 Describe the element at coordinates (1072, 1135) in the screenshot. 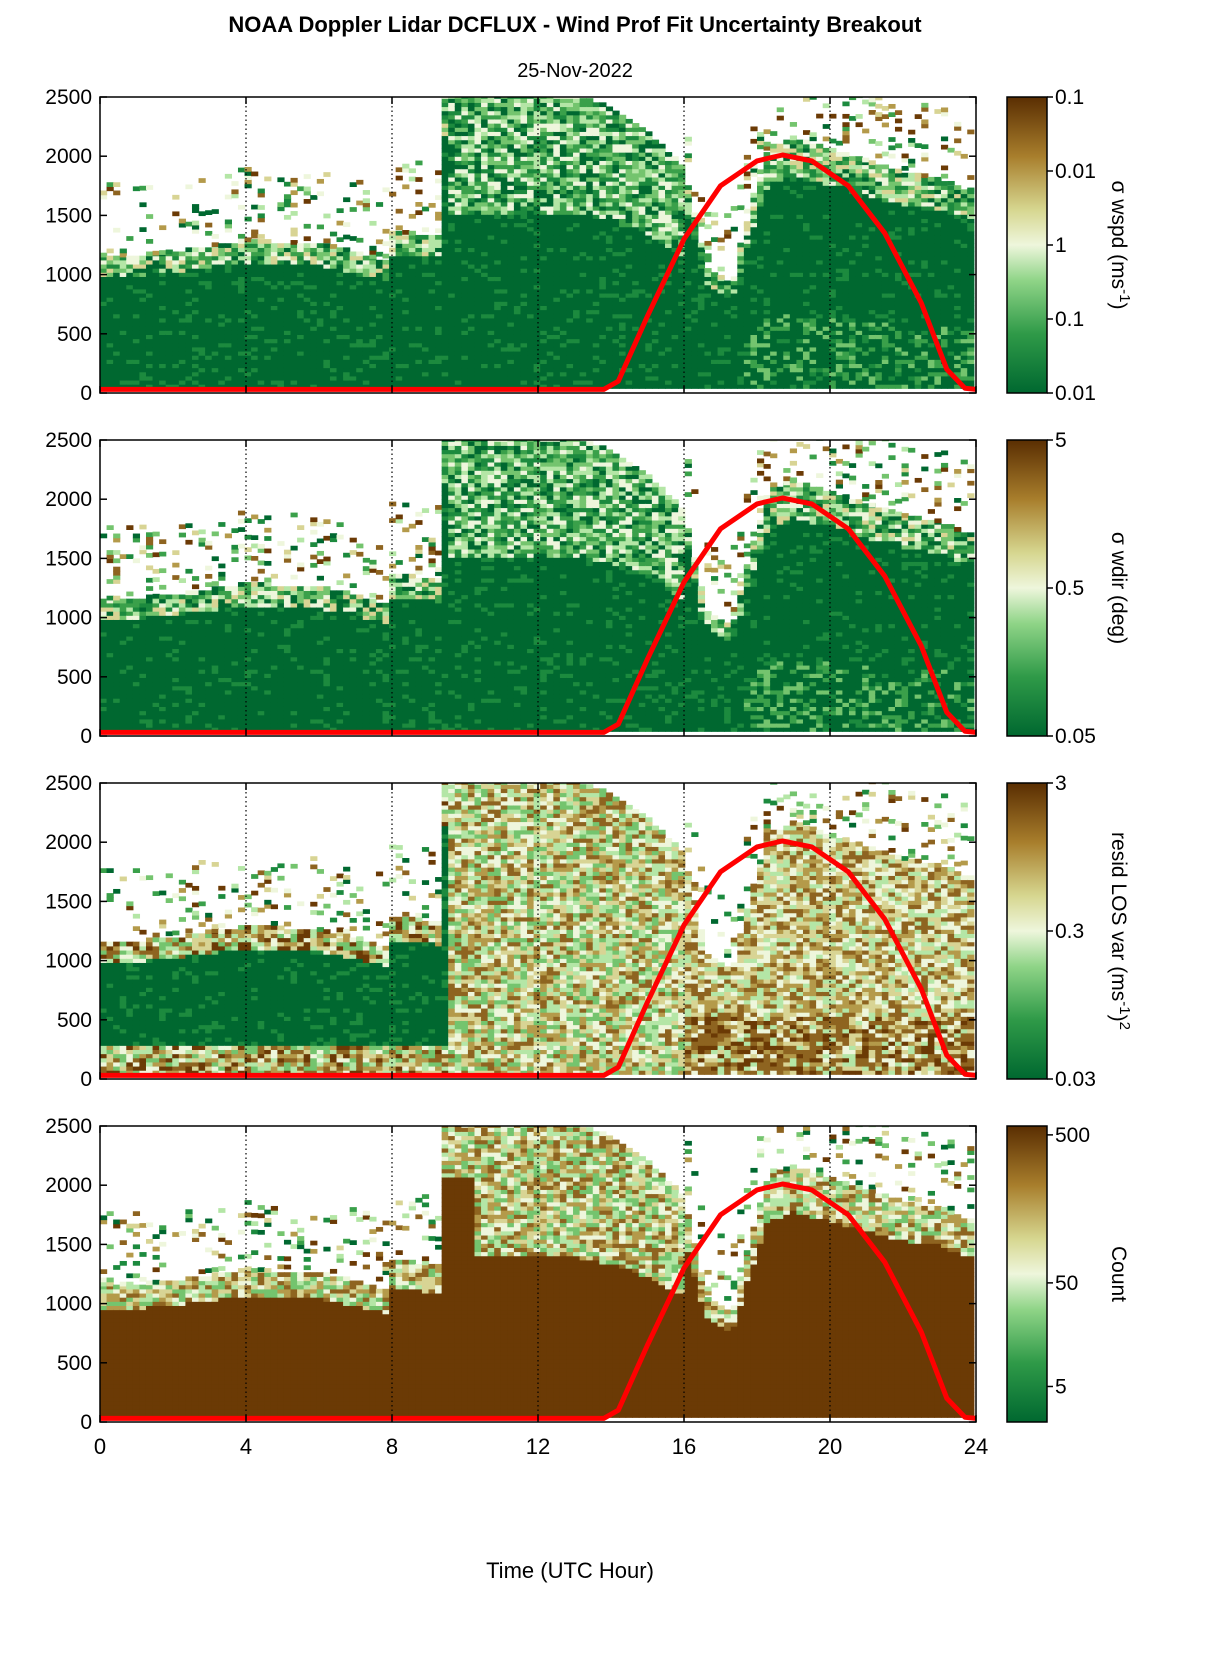

I see `colorbar-tick-label: 500` at that location.